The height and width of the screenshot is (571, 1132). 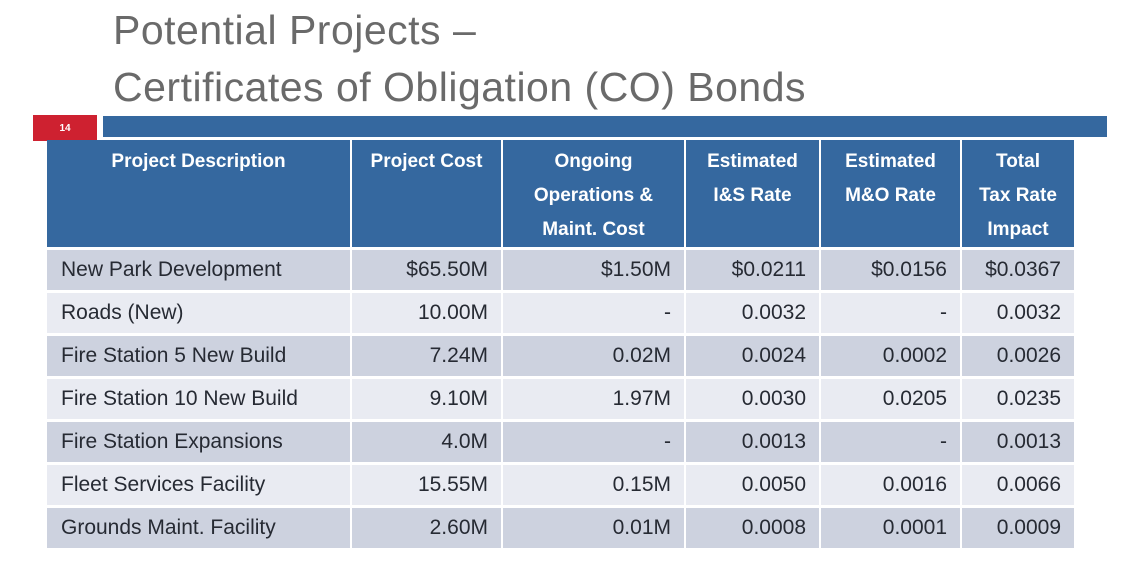 What do you see at coordinates (891, 400) in the screenshot?
I see `value-cell: 0.0205` at bounding box center [891, 400].